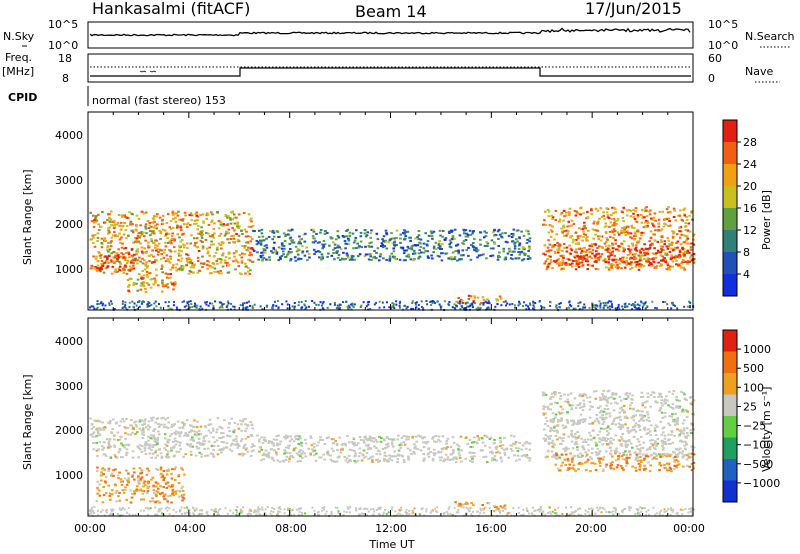  I want to click on colorbar-tick: 24, so click(750, 164).